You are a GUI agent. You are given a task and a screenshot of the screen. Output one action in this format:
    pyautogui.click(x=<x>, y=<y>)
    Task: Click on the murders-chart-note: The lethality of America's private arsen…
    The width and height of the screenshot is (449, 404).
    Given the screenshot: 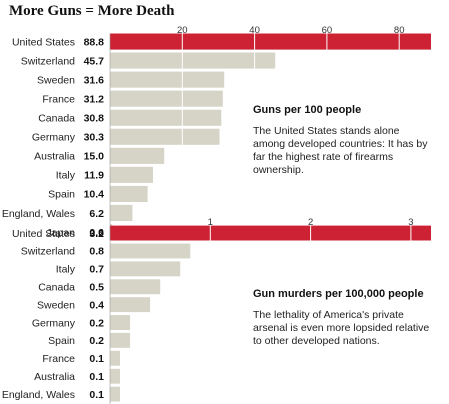 What is the action you would take?
    pyautogui.click(x=341, y=328)
    